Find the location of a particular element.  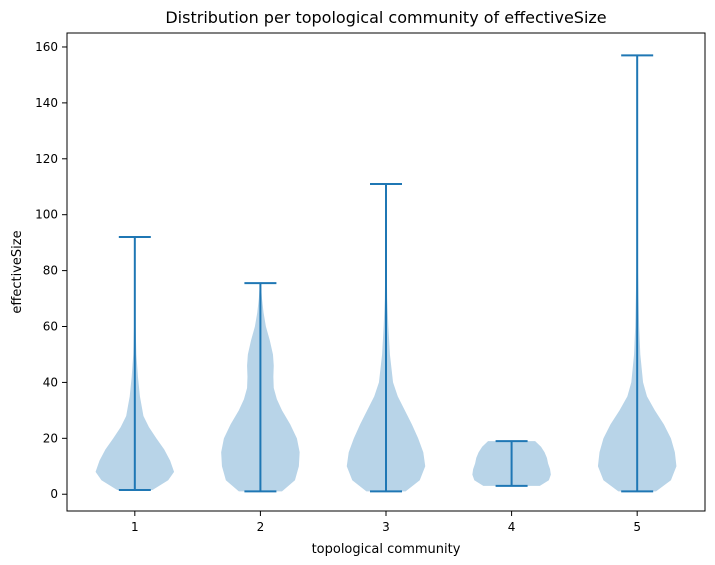

x-tick-label-5: 5 is located at coordinates (637, 527).